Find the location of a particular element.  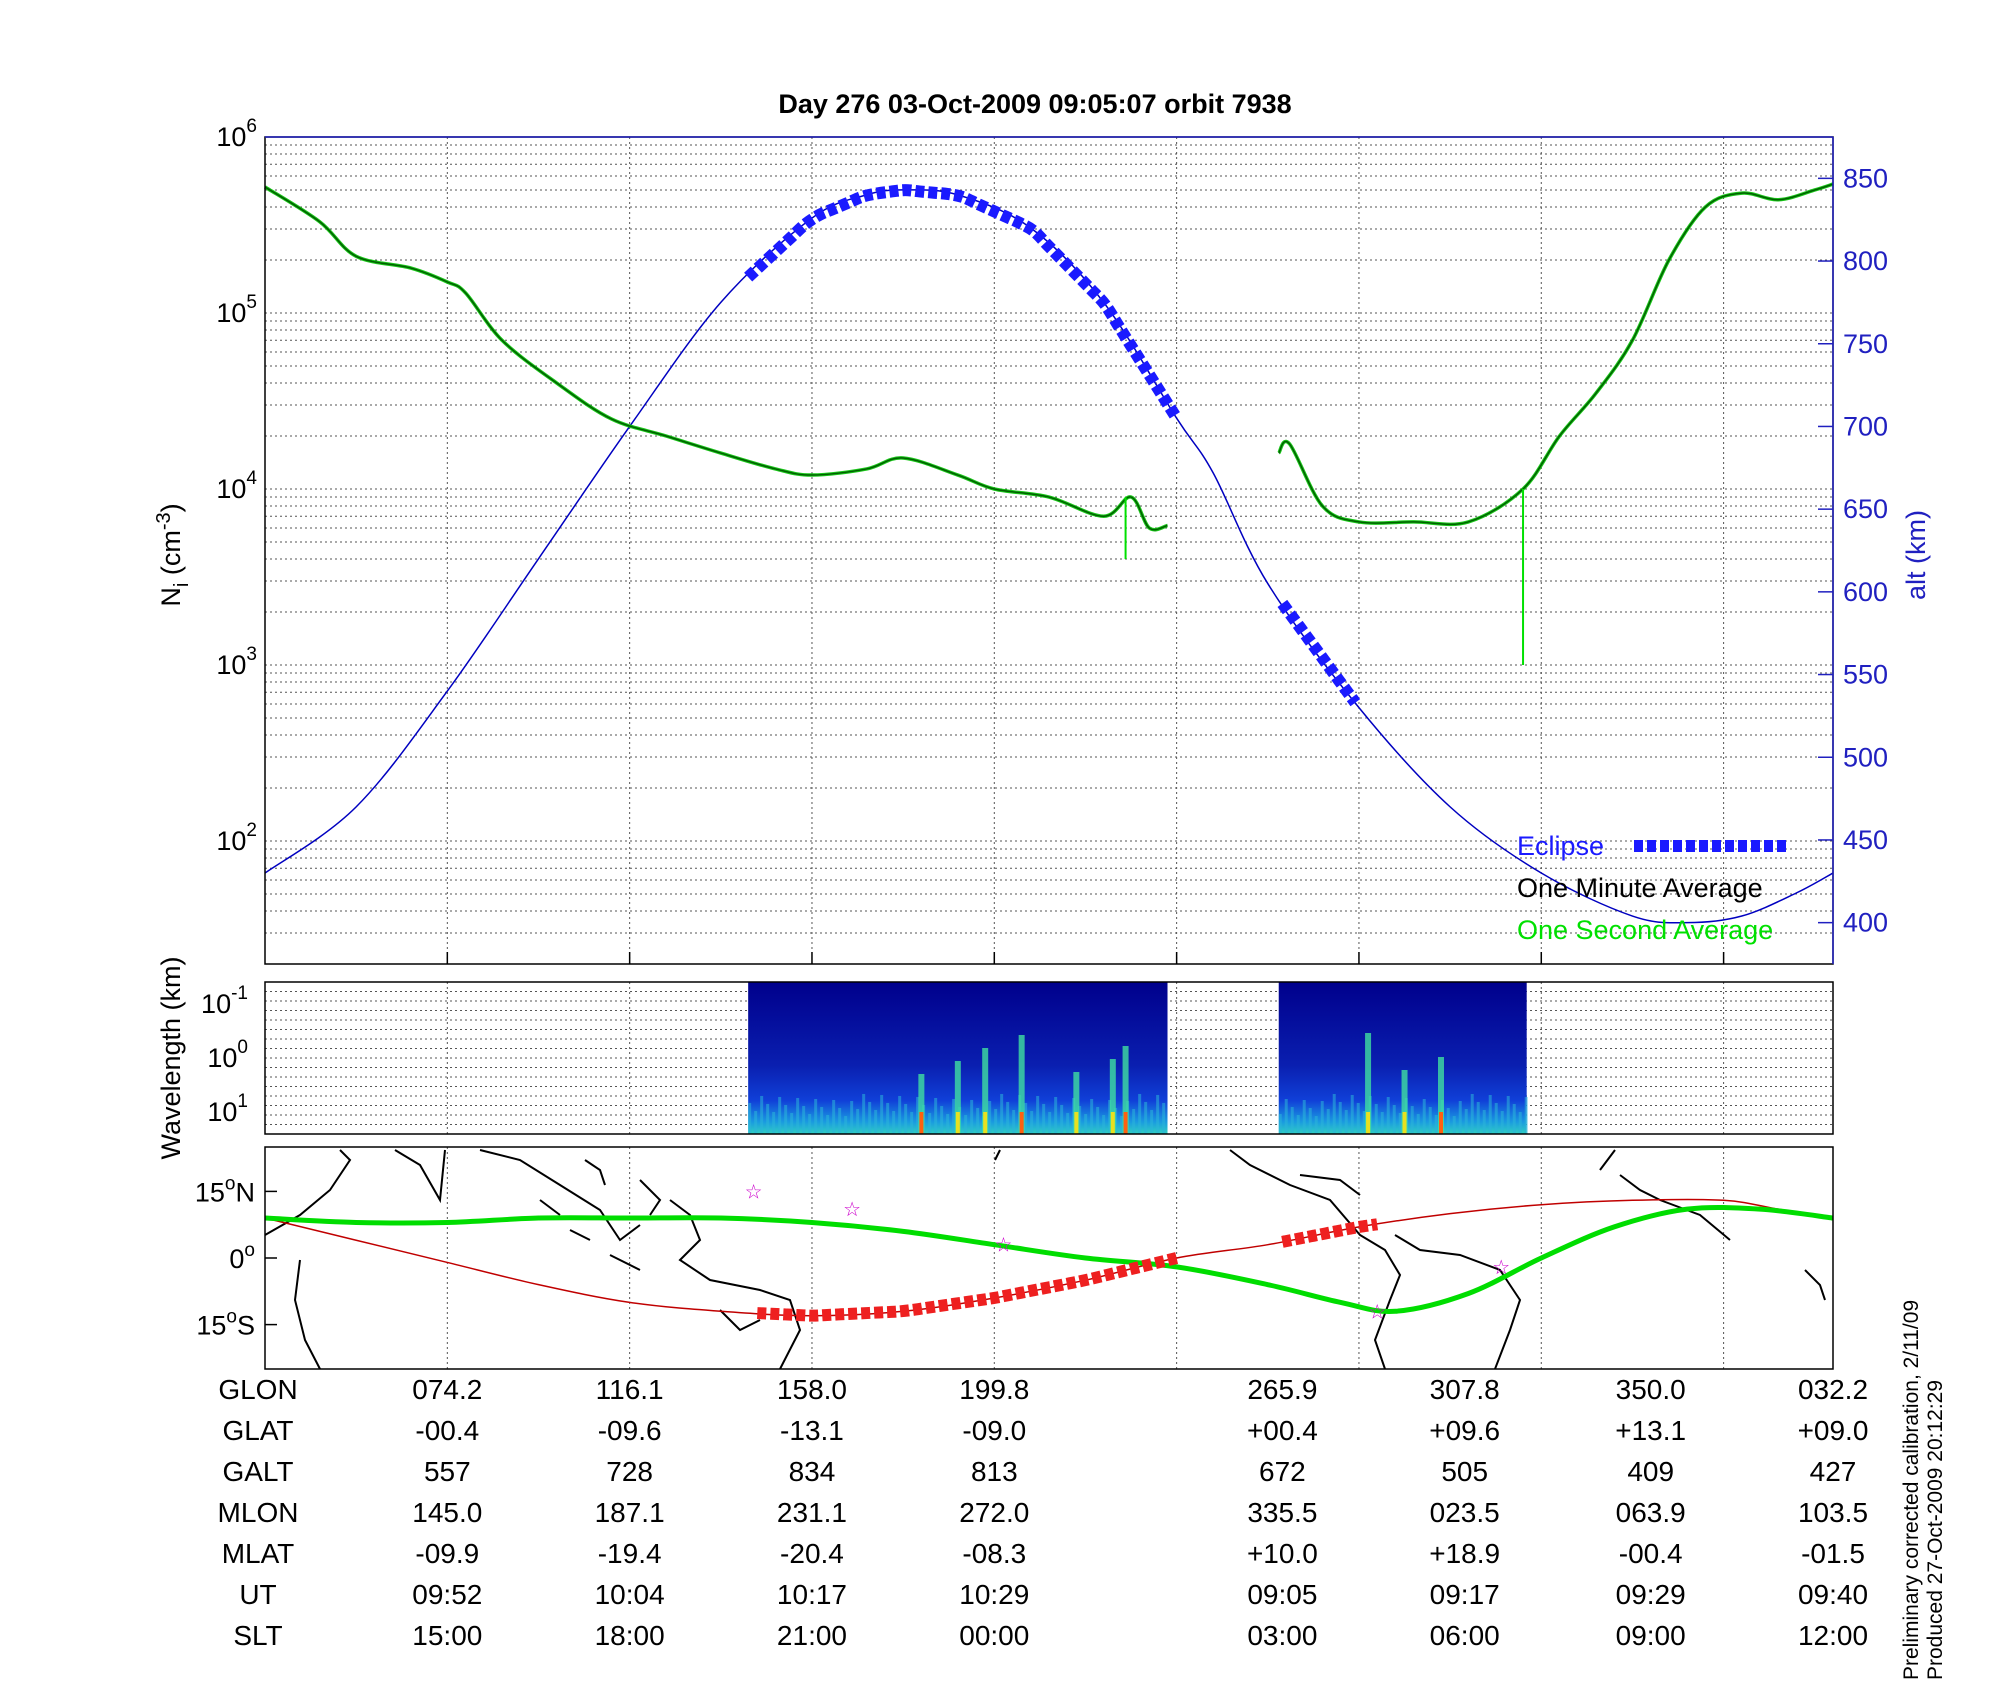

spectrogram-tick-label: 10⁻¹ is located at coordinates (224, 1001).